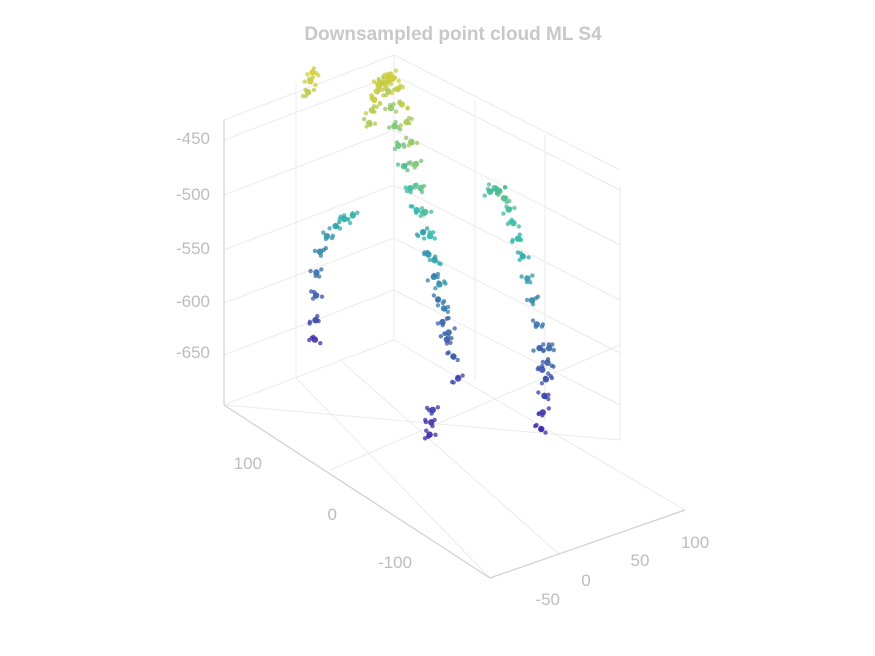 This screenshot has height=656, width=875. What do you see at coordinates (193, 352) in the screenshot?
I see `z-tick-label: -650` at bounding box center [193, 352].